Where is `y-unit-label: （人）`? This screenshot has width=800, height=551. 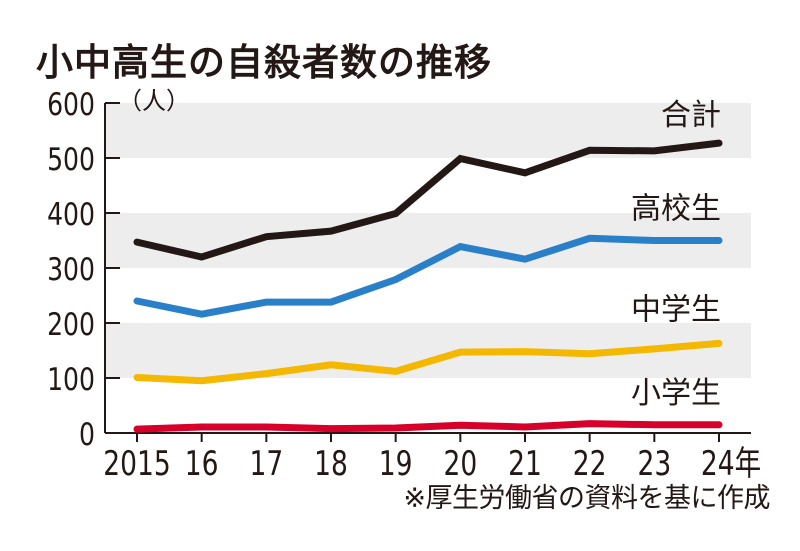
y-unit-label: （人） is located at coordinates (154, 101).